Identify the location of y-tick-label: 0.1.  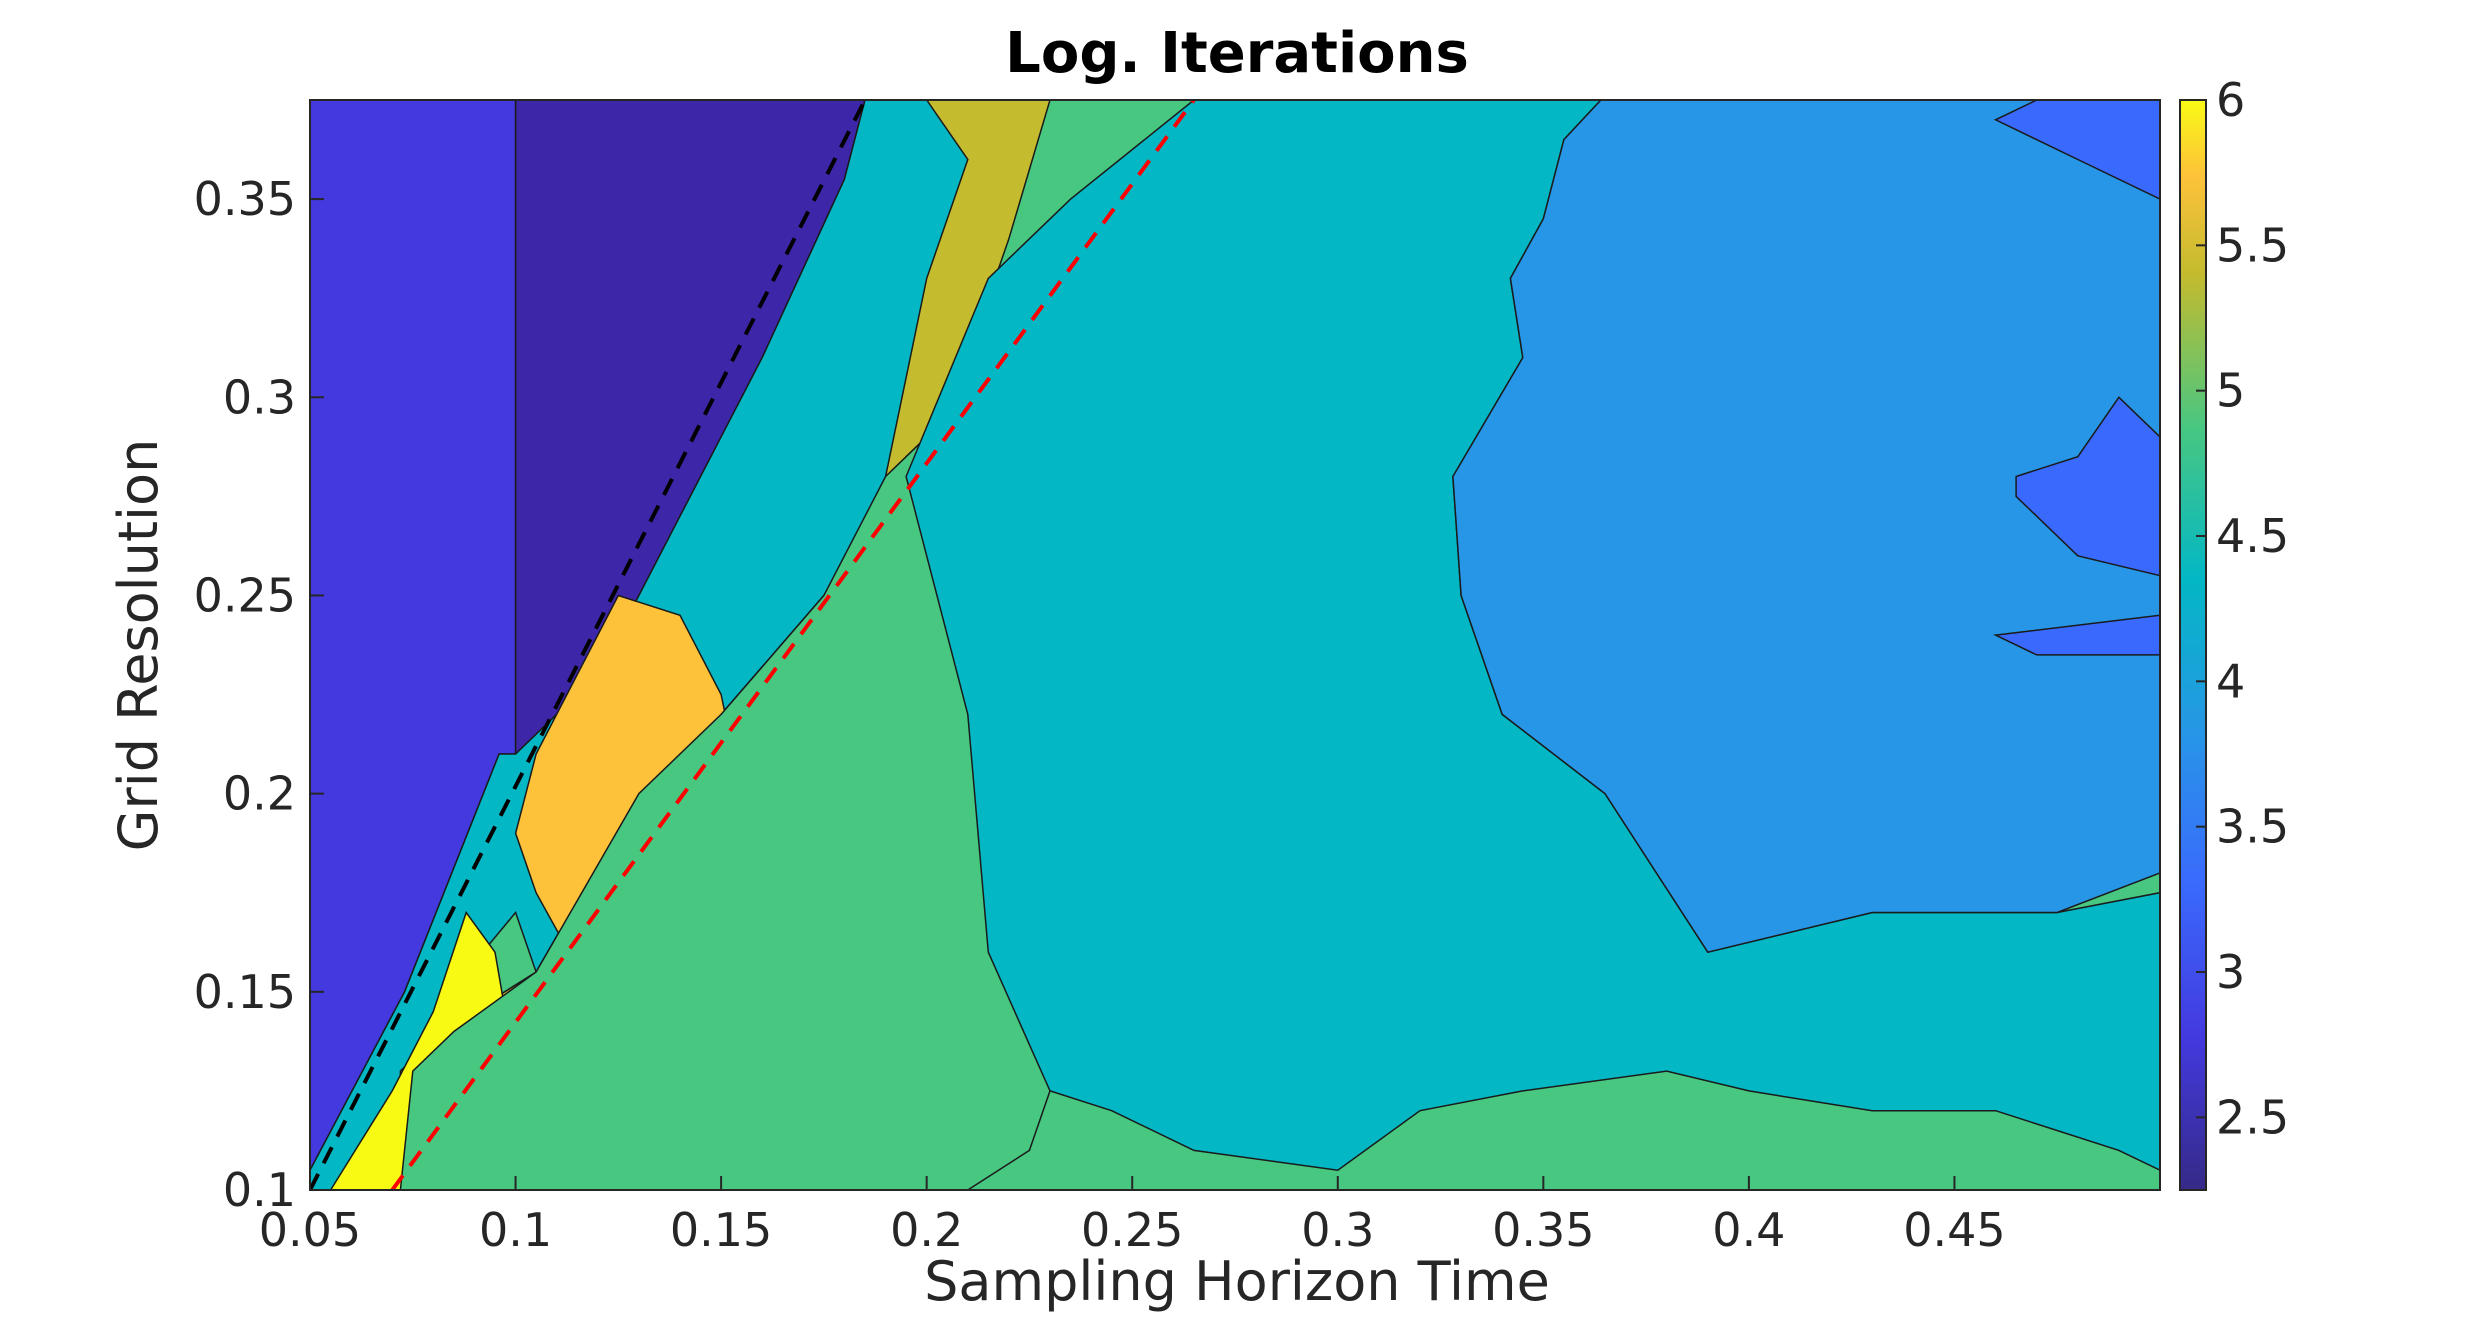
(259, 1190).